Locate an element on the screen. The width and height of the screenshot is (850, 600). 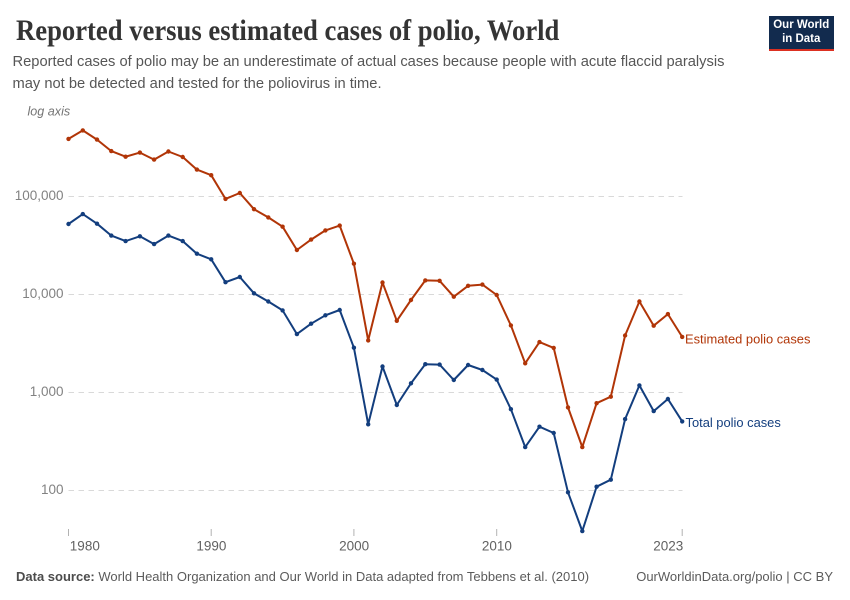
svg-text: 100 is located at coordinates (52, 489).